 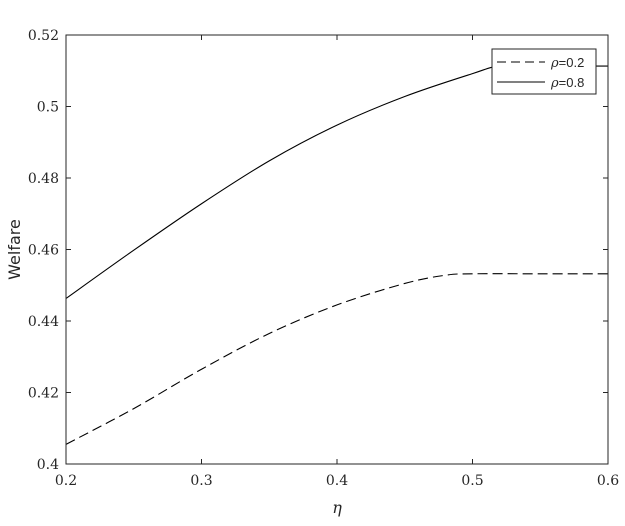 What do you see at coordinates (201, 481) in the screenshot?
I see `x-tick-label: 0.3` at bounding box center [201, 481].